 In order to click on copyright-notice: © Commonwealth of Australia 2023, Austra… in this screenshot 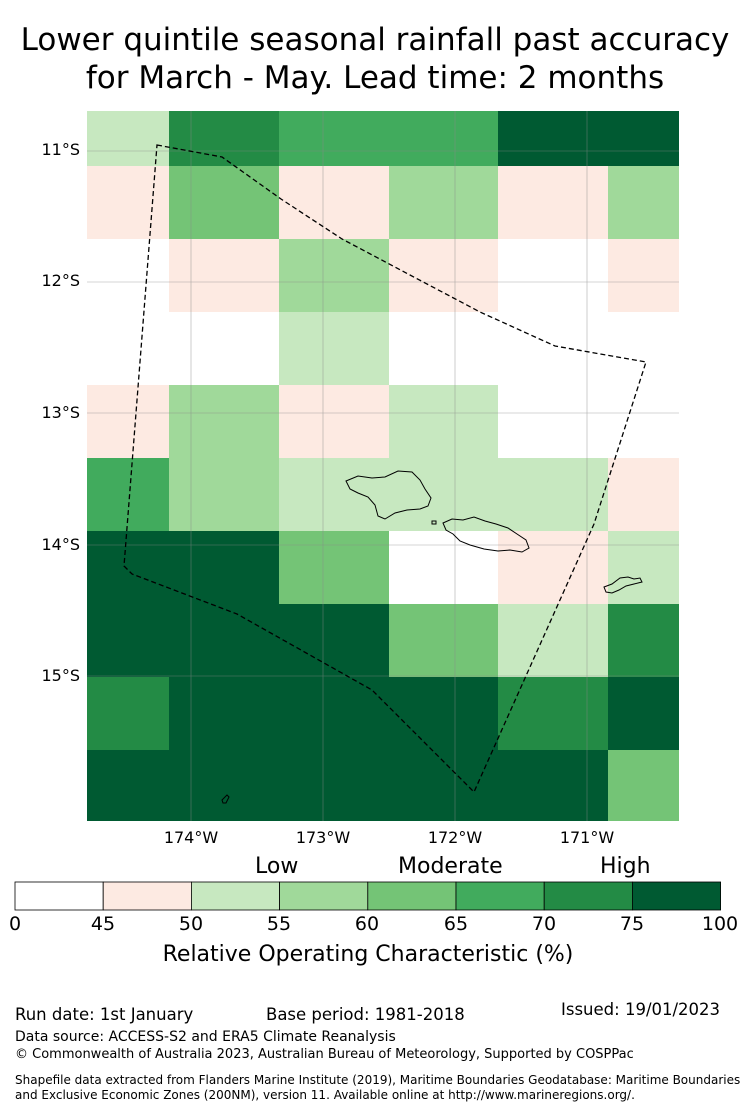, I will do `click(324, 1054)`.